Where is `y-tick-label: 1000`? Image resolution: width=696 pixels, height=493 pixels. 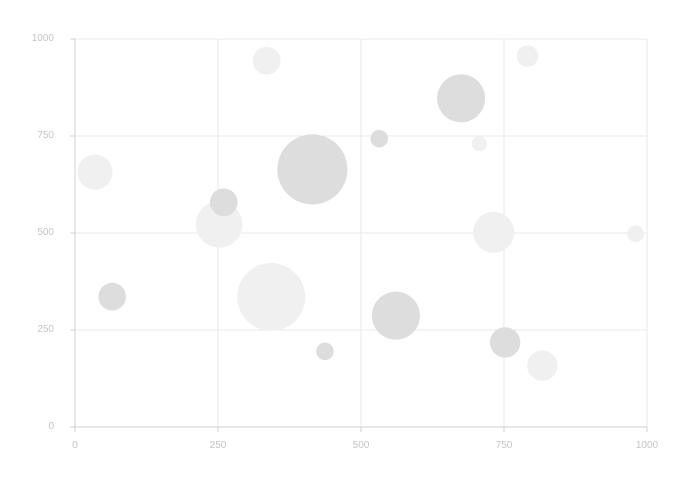
y-tick-label: 1000 is located at coordinates (43, 38).